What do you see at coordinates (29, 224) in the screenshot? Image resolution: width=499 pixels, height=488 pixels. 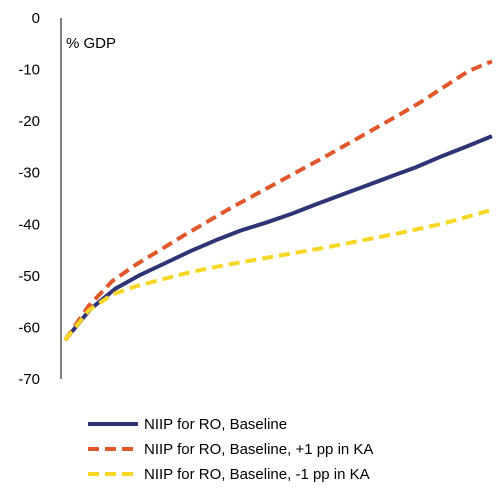 I see `y-tick-label: -40` at bounding box center [29, 224].